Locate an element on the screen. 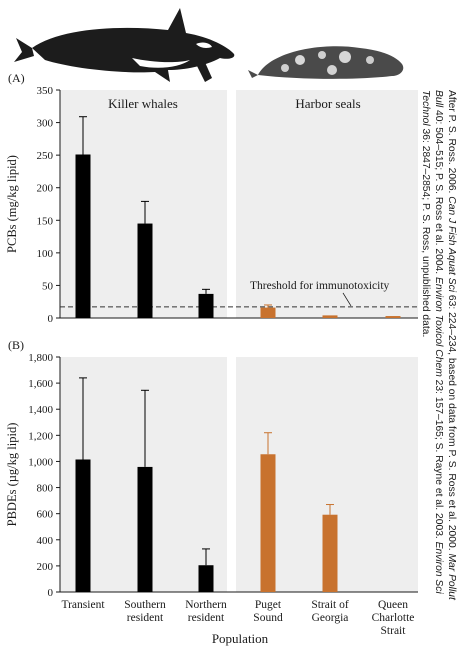 Image resolution: width=473 pixels, height=650 pixels. credit-journal: Can J Fish Aquat Sci is located at coordinates (451, 244).